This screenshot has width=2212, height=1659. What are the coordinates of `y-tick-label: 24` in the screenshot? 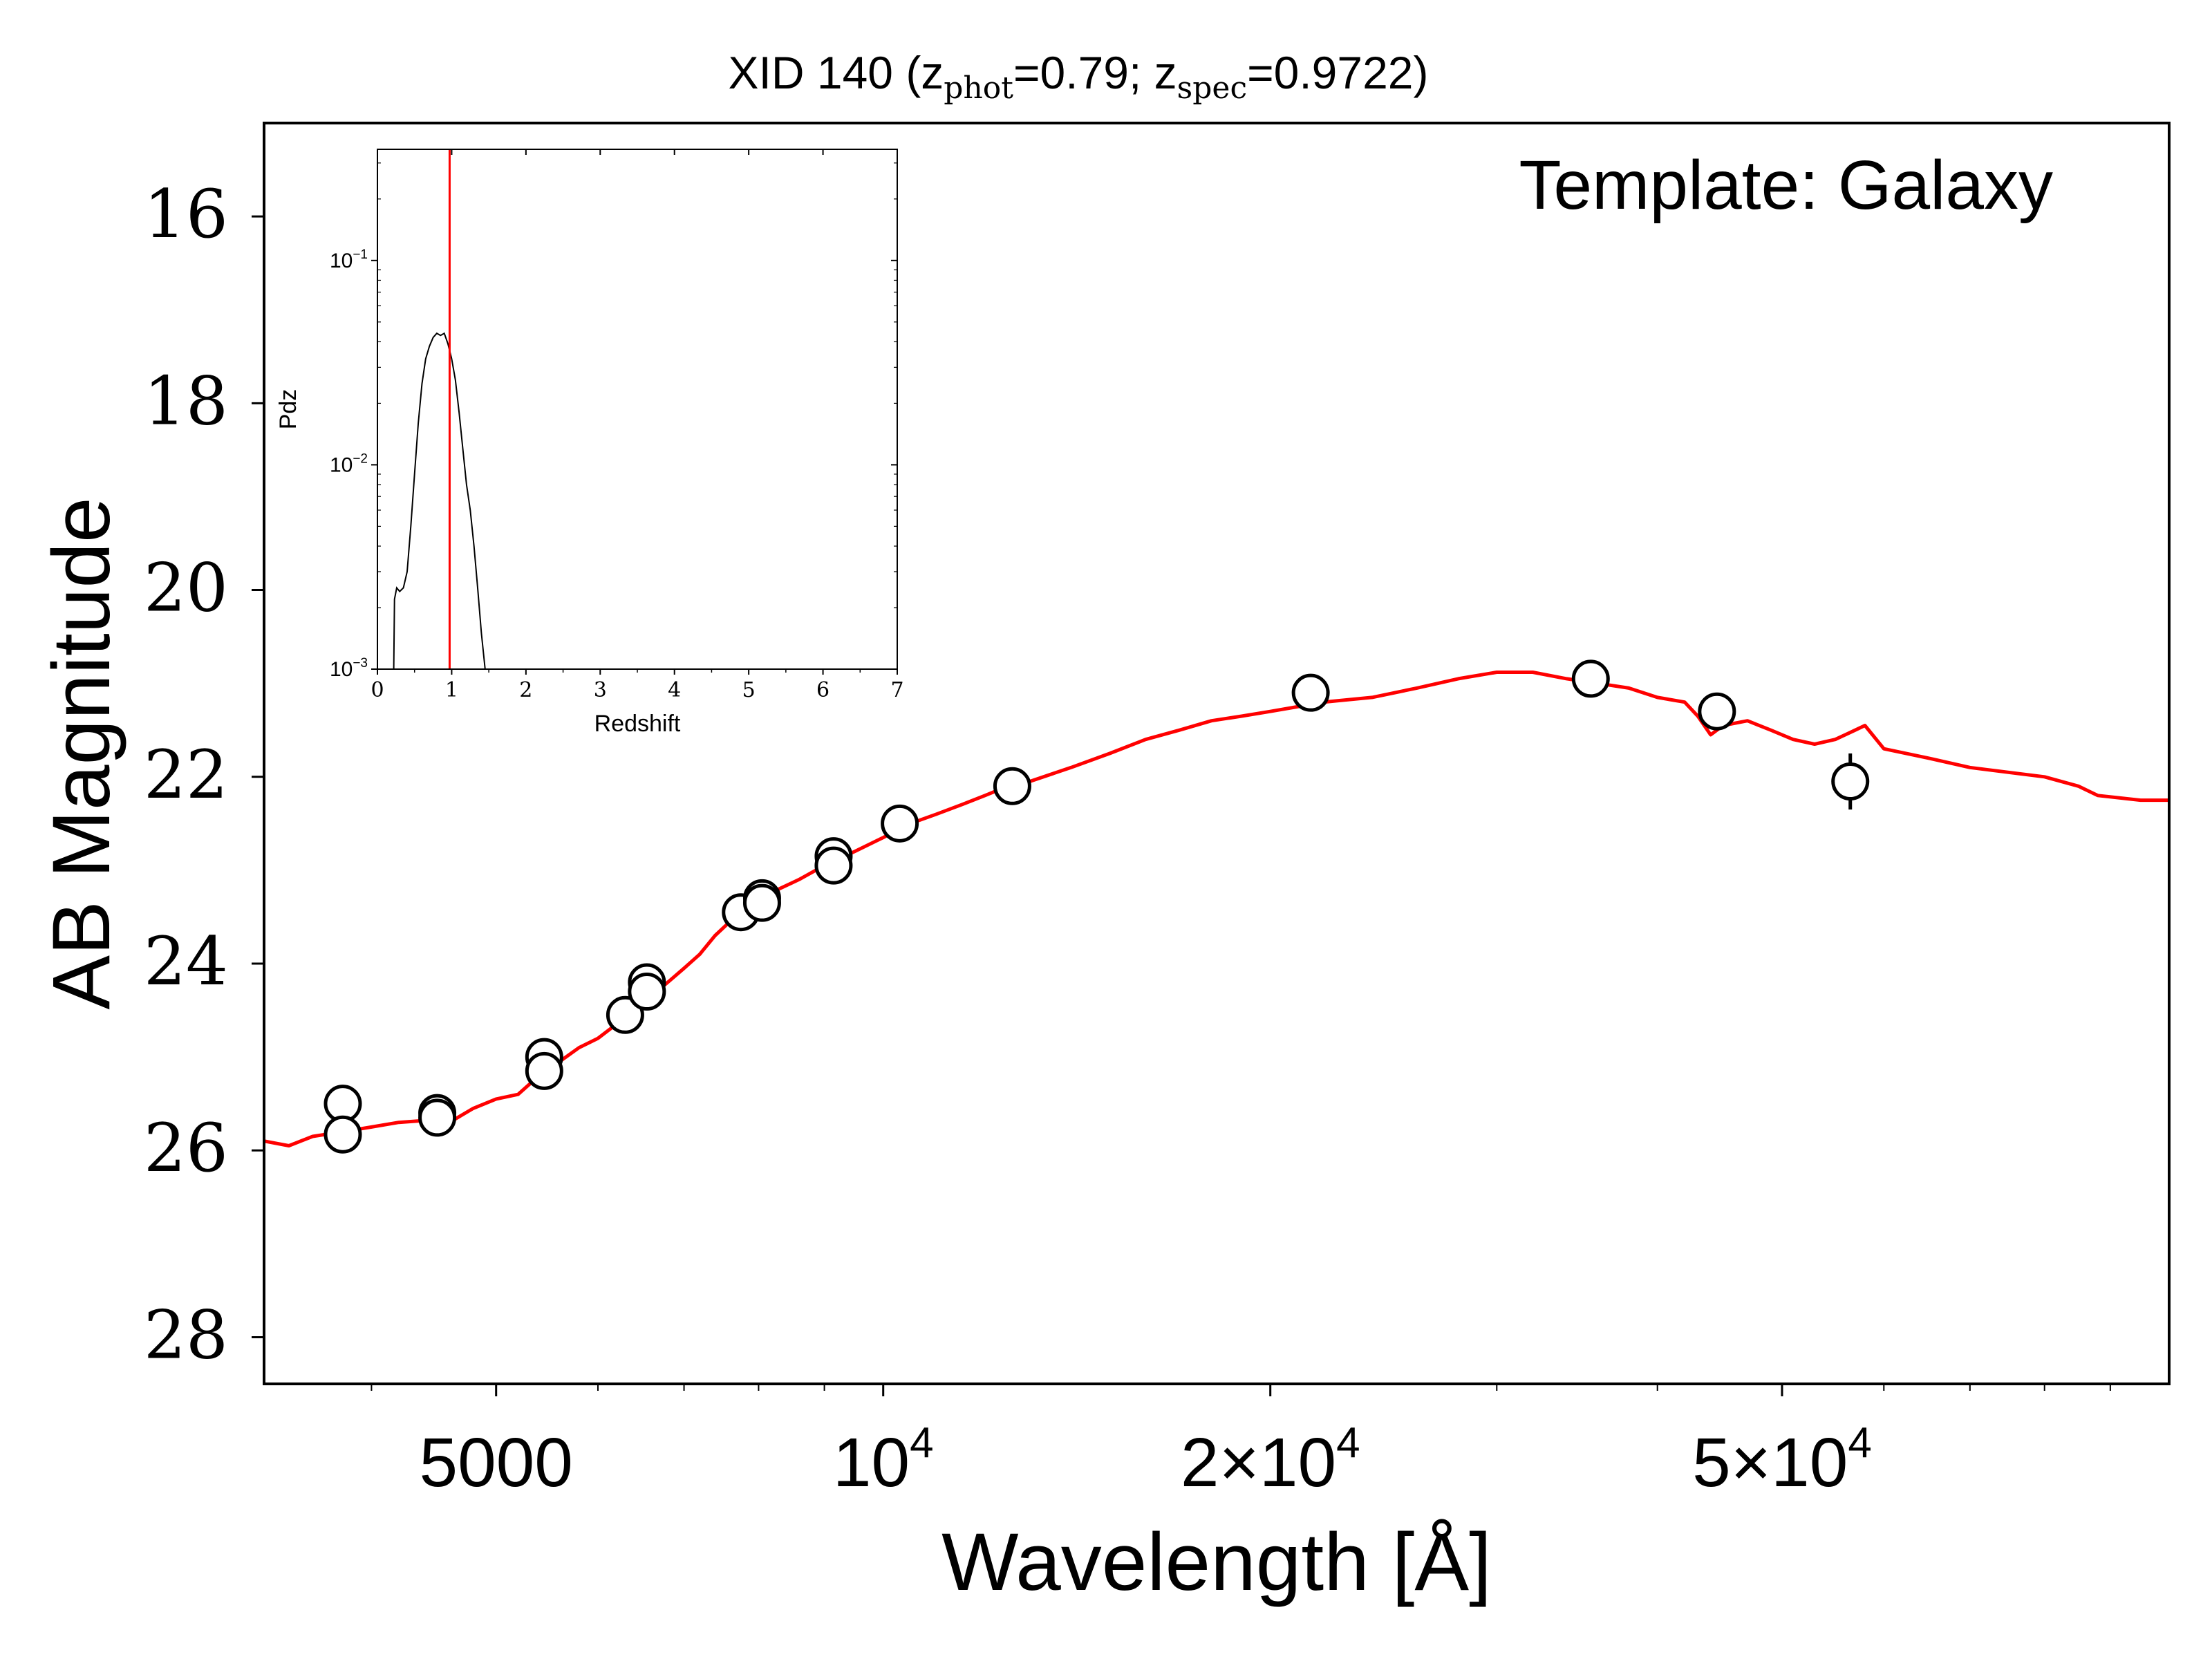 It's located at (186, 962).